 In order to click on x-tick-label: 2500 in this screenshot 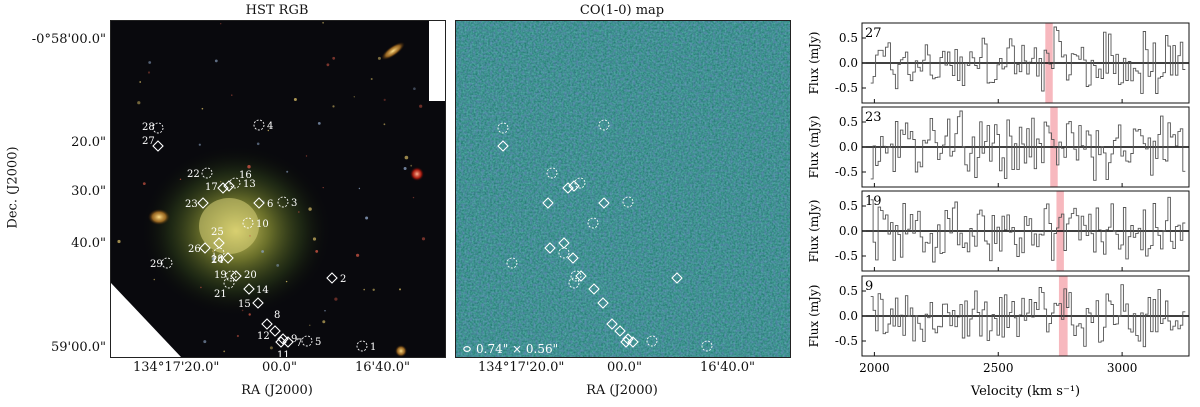, I will do `click(998, 368)`.